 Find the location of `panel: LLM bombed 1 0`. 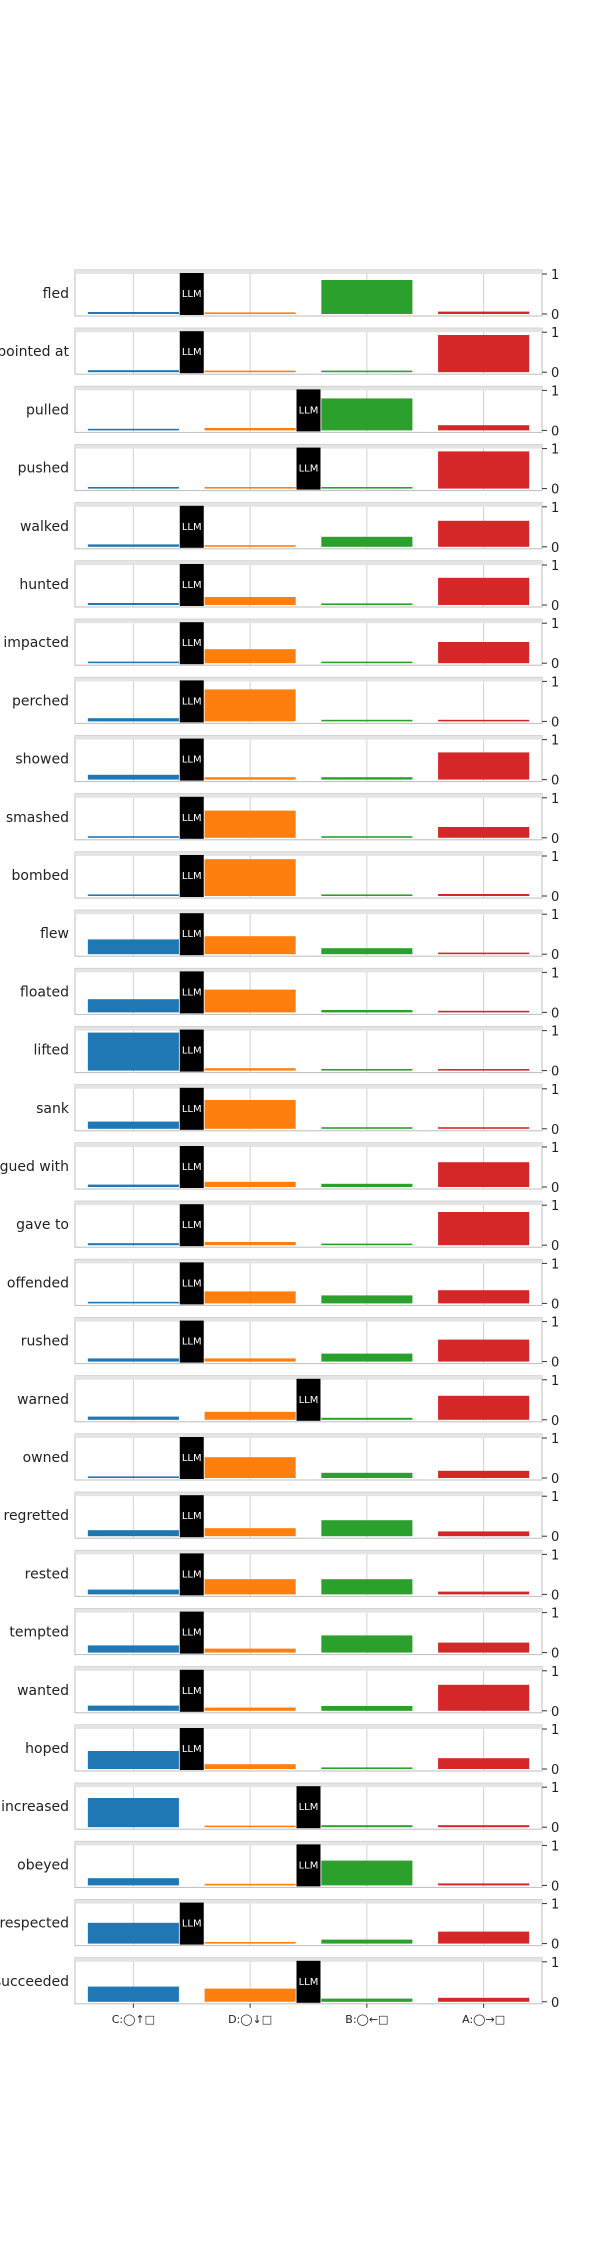

panel: LLM bombed 1 0 is located at coordinates (286, 877).